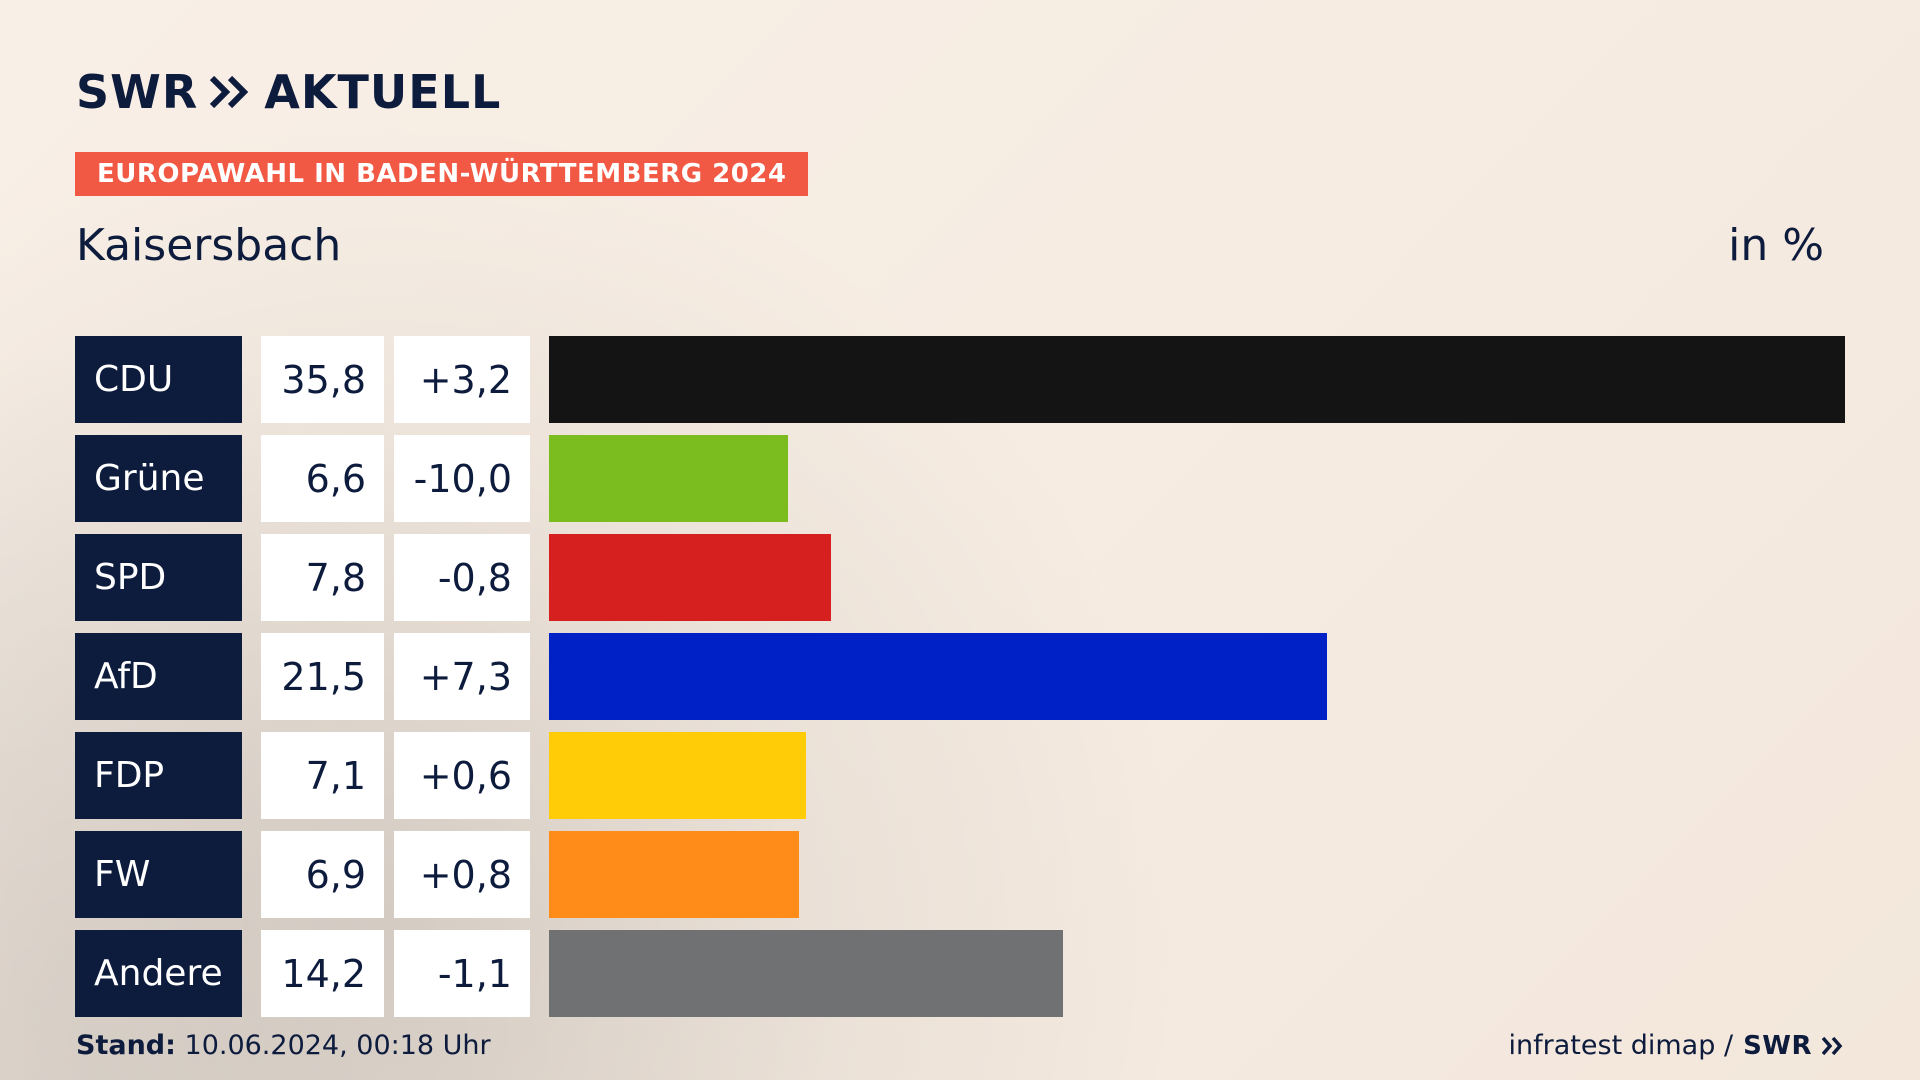 The width and height of the screenshot is (1920, 1080). I want to click on change-label: -10,0, so click(462, 478).